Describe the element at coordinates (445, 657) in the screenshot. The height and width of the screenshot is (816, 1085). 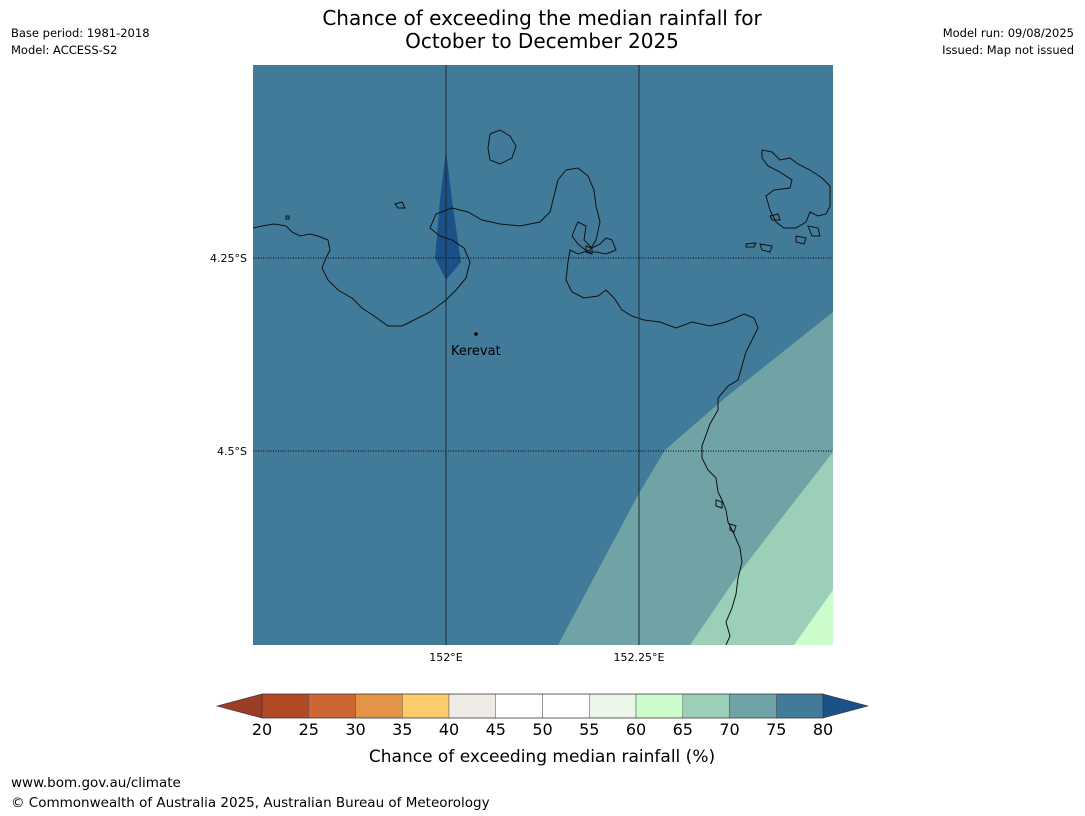
I see `lon-label-152e: 152°E` at that location.